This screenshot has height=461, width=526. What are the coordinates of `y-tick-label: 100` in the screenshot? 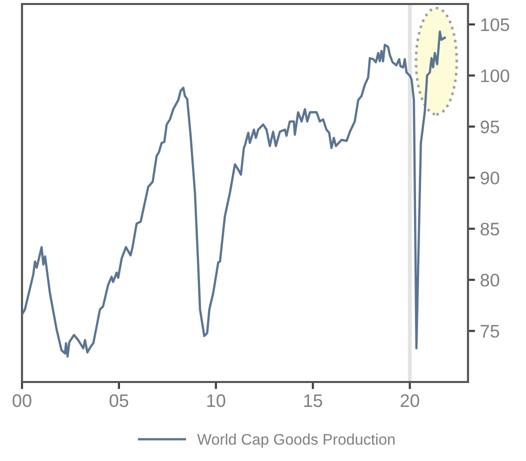 It's located at (495, 75).